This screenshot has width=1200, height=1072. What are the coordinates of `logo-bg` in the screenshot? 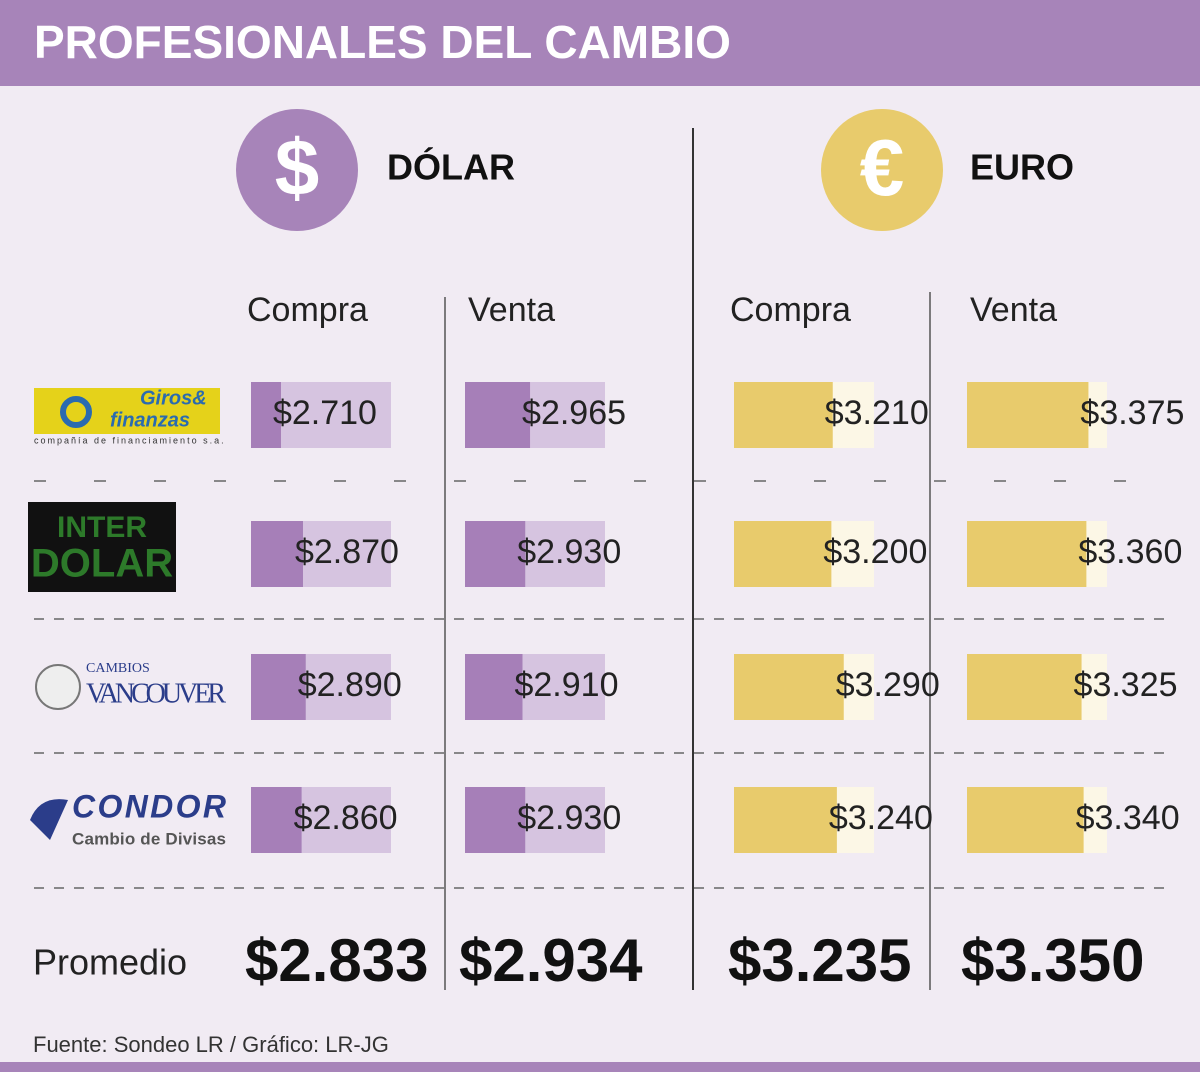 It's located at (102, 547).